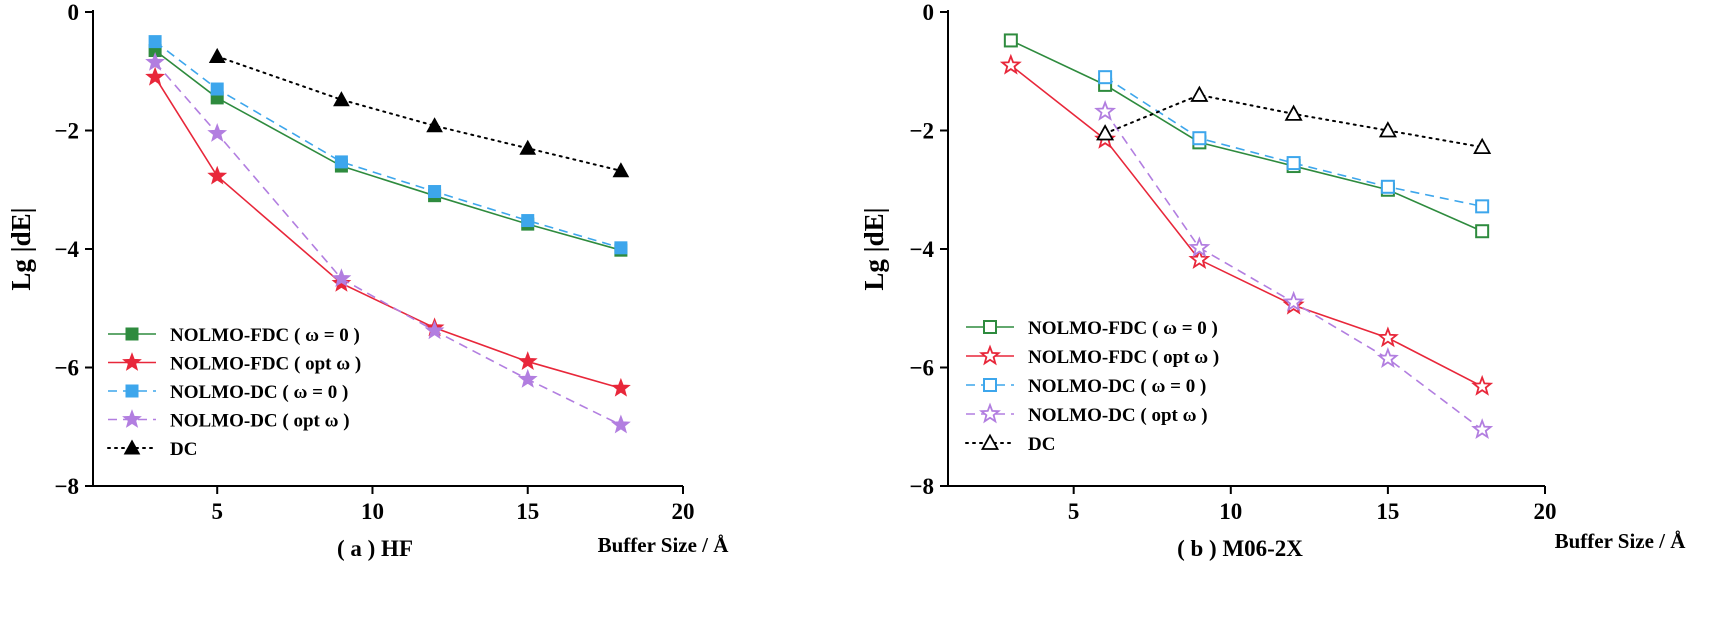 The width and height of the screenshot is (1725, 623). What do you see at coordinates (21, 248) in the screenshot?
I see `y-axis-title: Lg |dE|` at bounding box center [21, 248].